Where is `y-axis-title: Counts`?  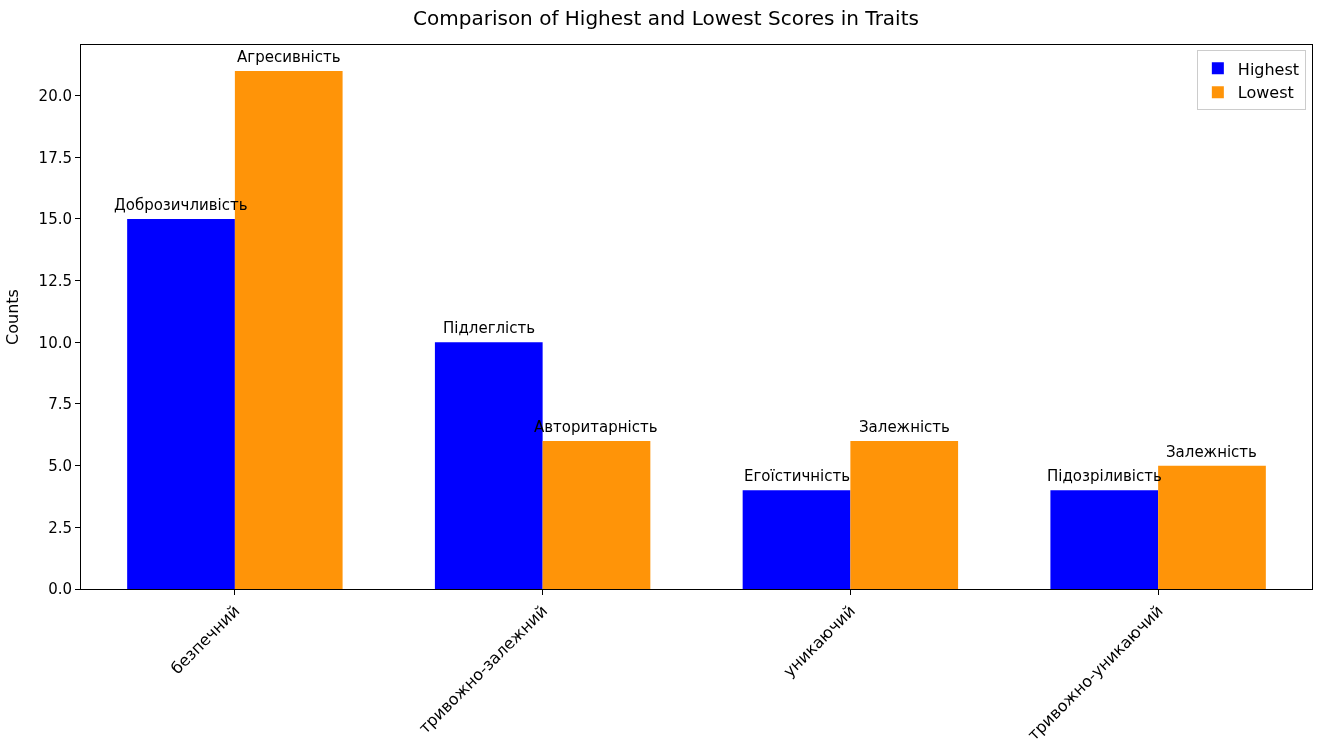 y-axis-title: Counts is located at coordinates (13, 317).